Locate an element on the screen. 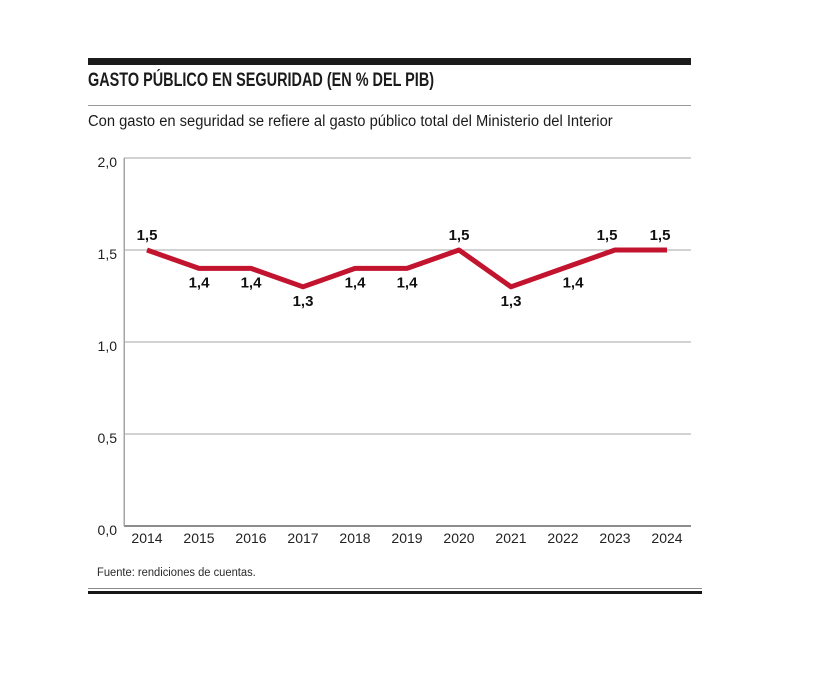  bottom-divider-thick is located at coordinates (395, 592).